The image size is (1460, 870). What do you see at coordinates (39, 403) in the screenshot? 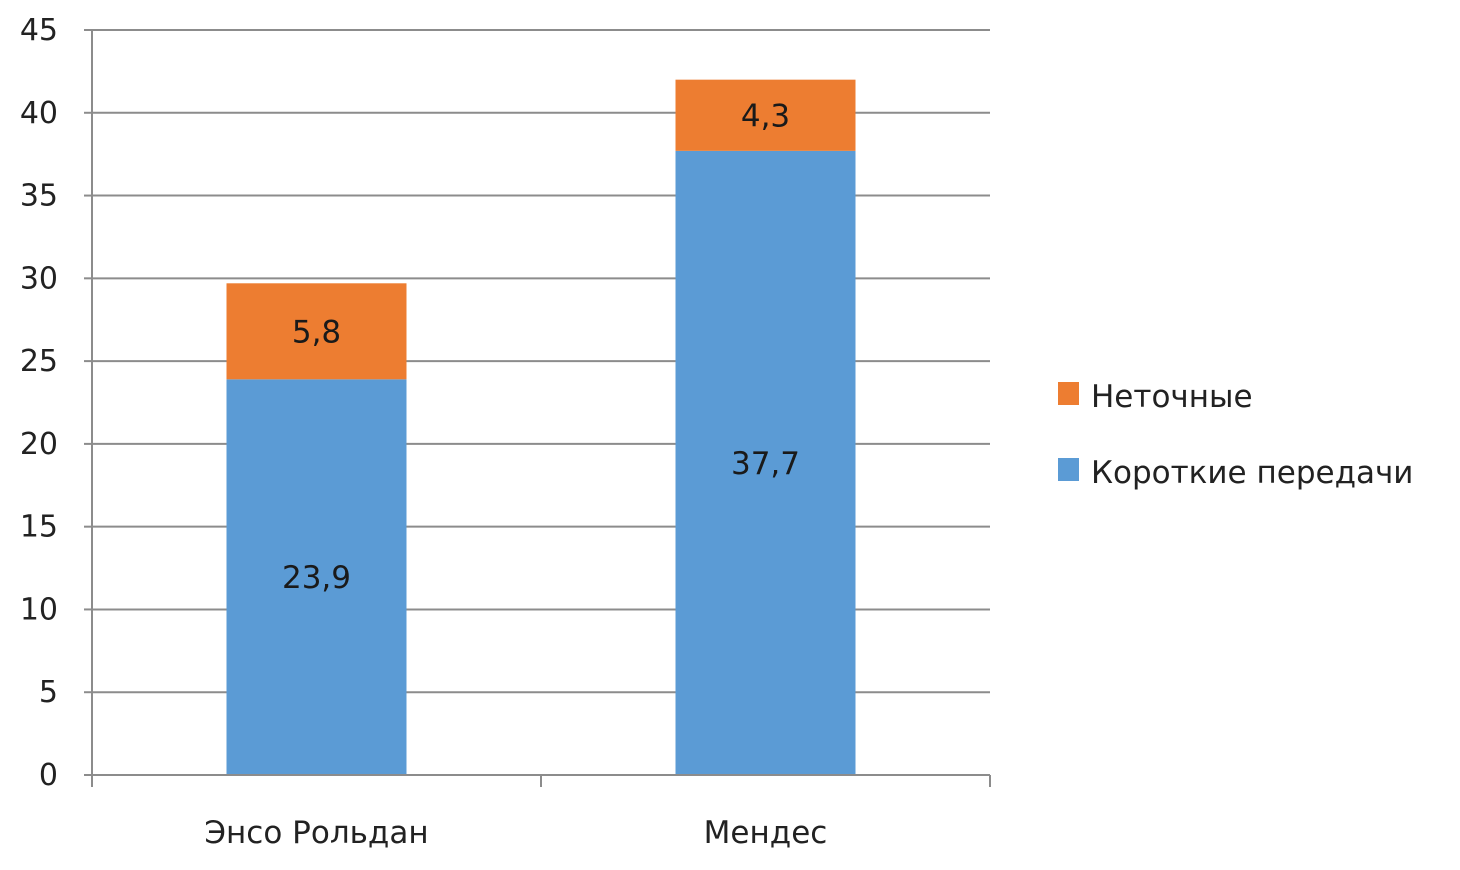
I see `y-axis-ticks: 0 5 10 15 20 25 30 35 40 45` at bounding box center [39, 403].